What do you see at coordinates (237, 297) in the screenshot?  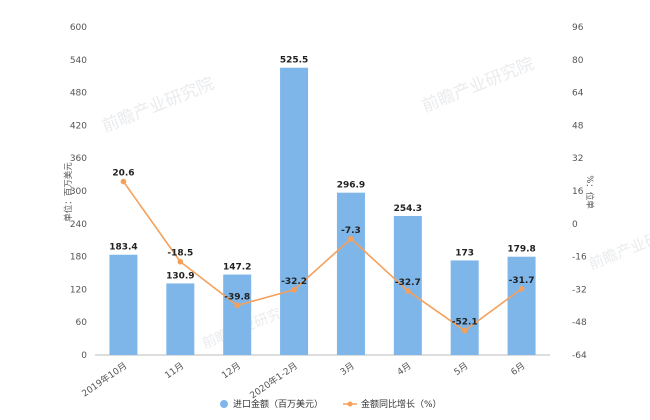 I see `line-value-label: -39.8` at bounding box center [237, 297].